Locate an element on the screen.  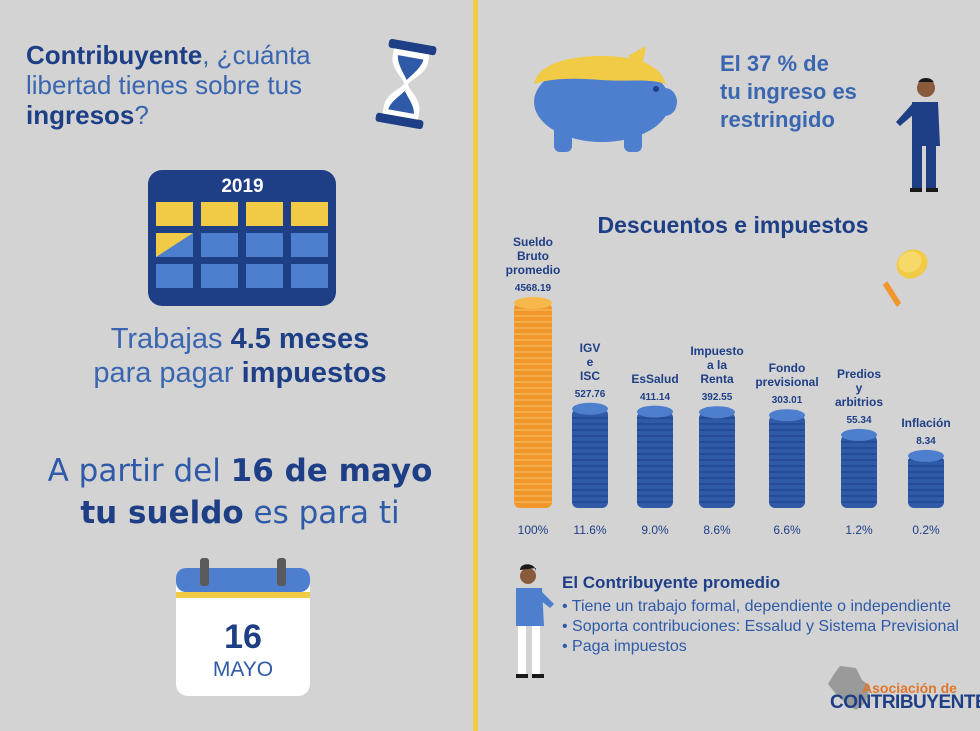
logo-line-1: Asociación de is located at coordinates (909, 688).